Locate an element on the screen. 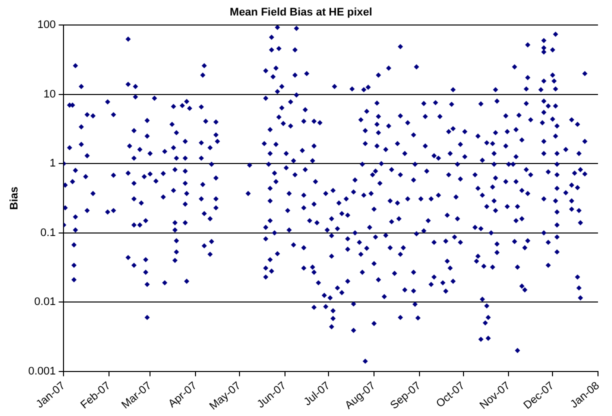 This screenshot has height=416, width=612. y-tick-label: 100 is located at coordinates (46, 25).